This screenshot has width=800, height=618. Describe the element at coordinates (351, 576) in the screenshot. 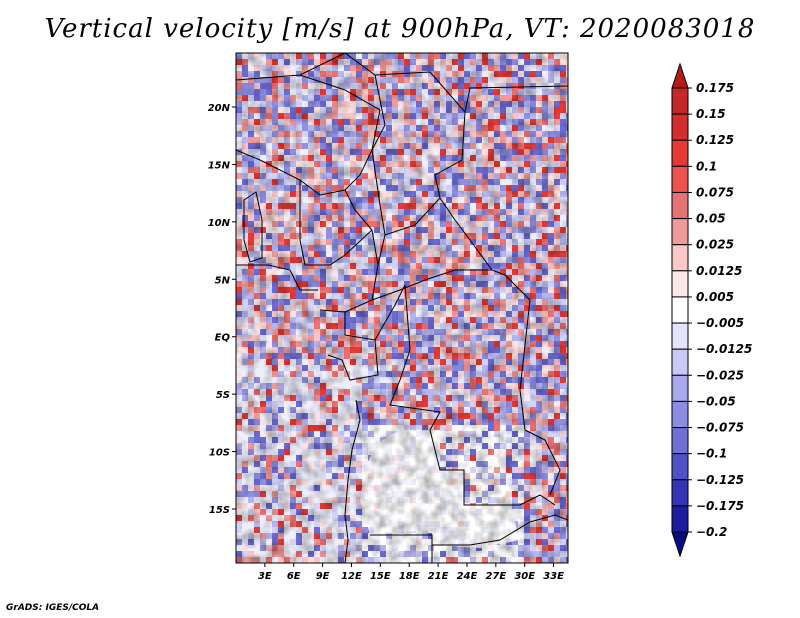

I see `x-tick-label: 12E` at that location.